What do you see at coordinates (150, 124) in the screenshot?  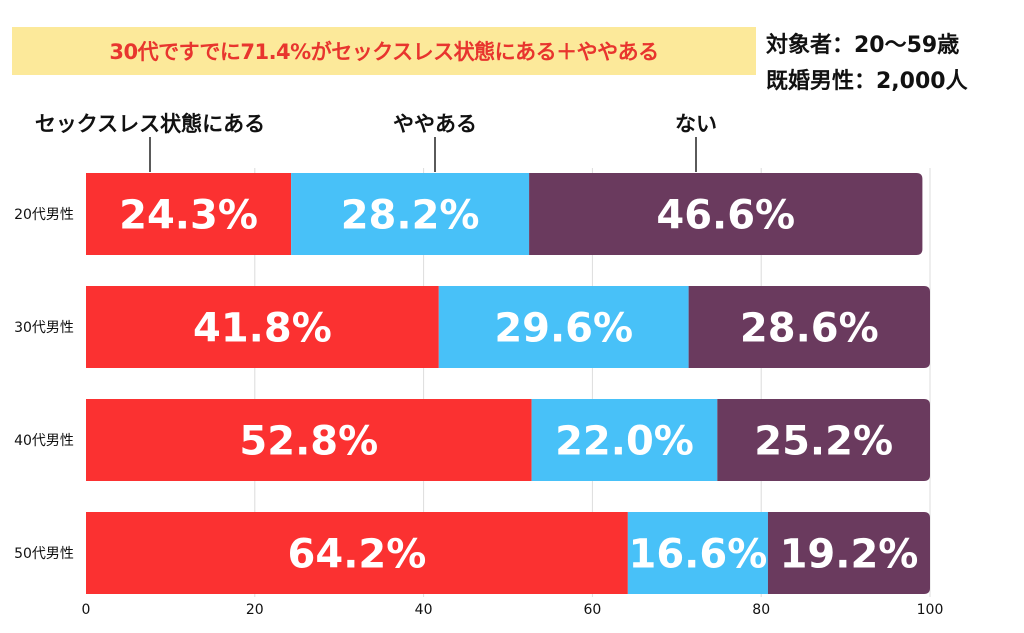 I see `legend-entry: セックスレス状態にある` at bounding box center [150, 124].